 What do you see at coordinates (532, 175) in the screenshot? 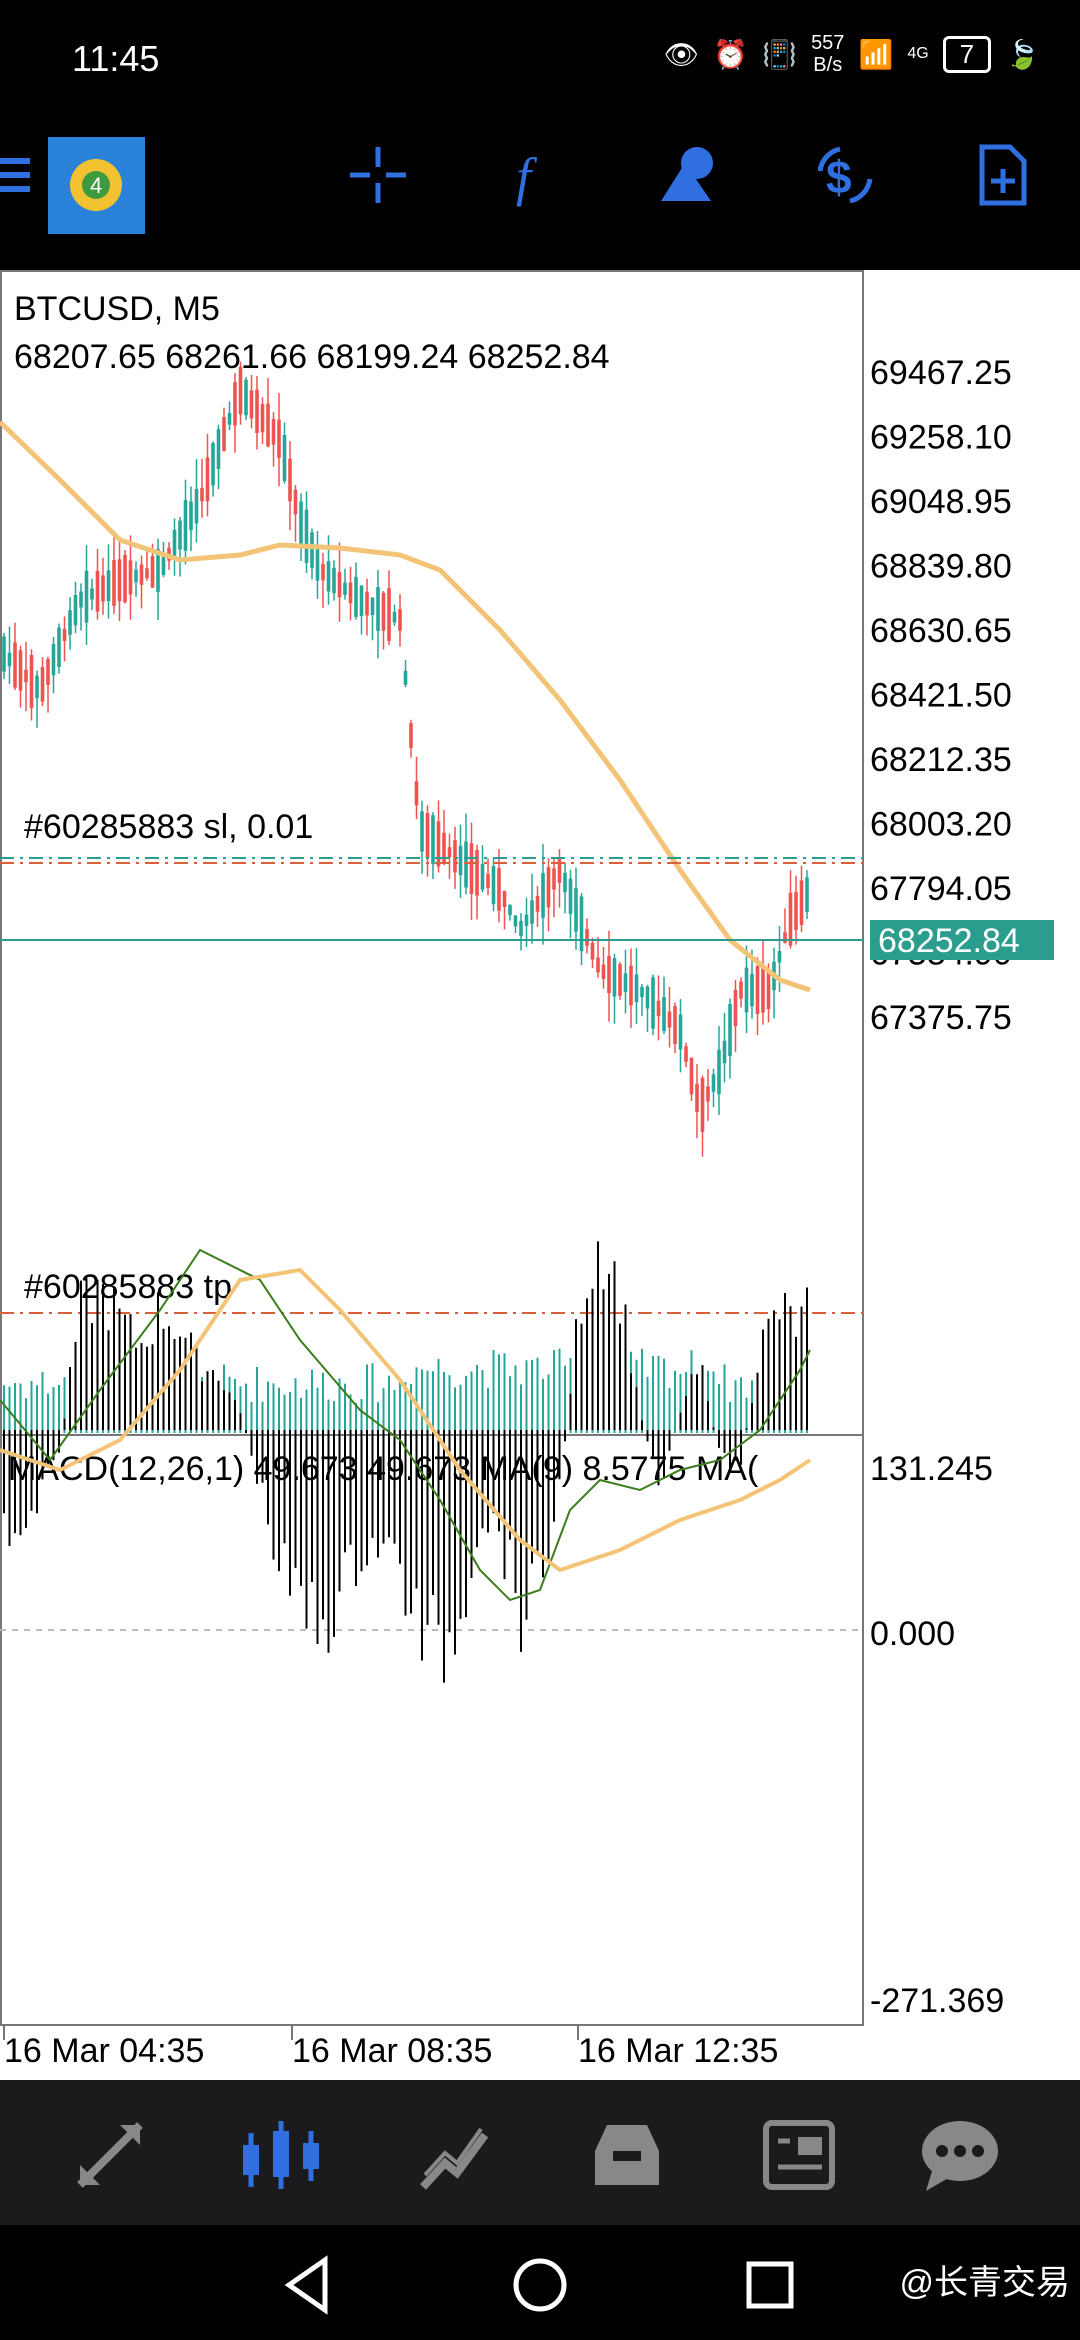
I see `indicators-icon: f` at bounding box center [532, 175].